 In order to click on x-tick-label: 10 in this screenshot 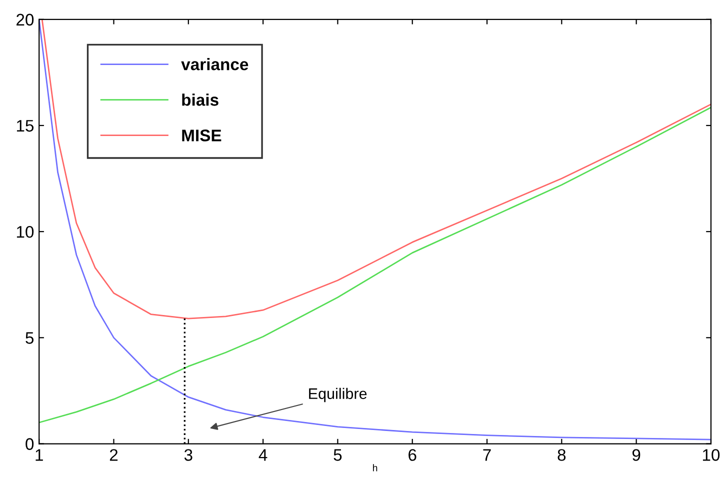, I will do `click(711, 455)`.